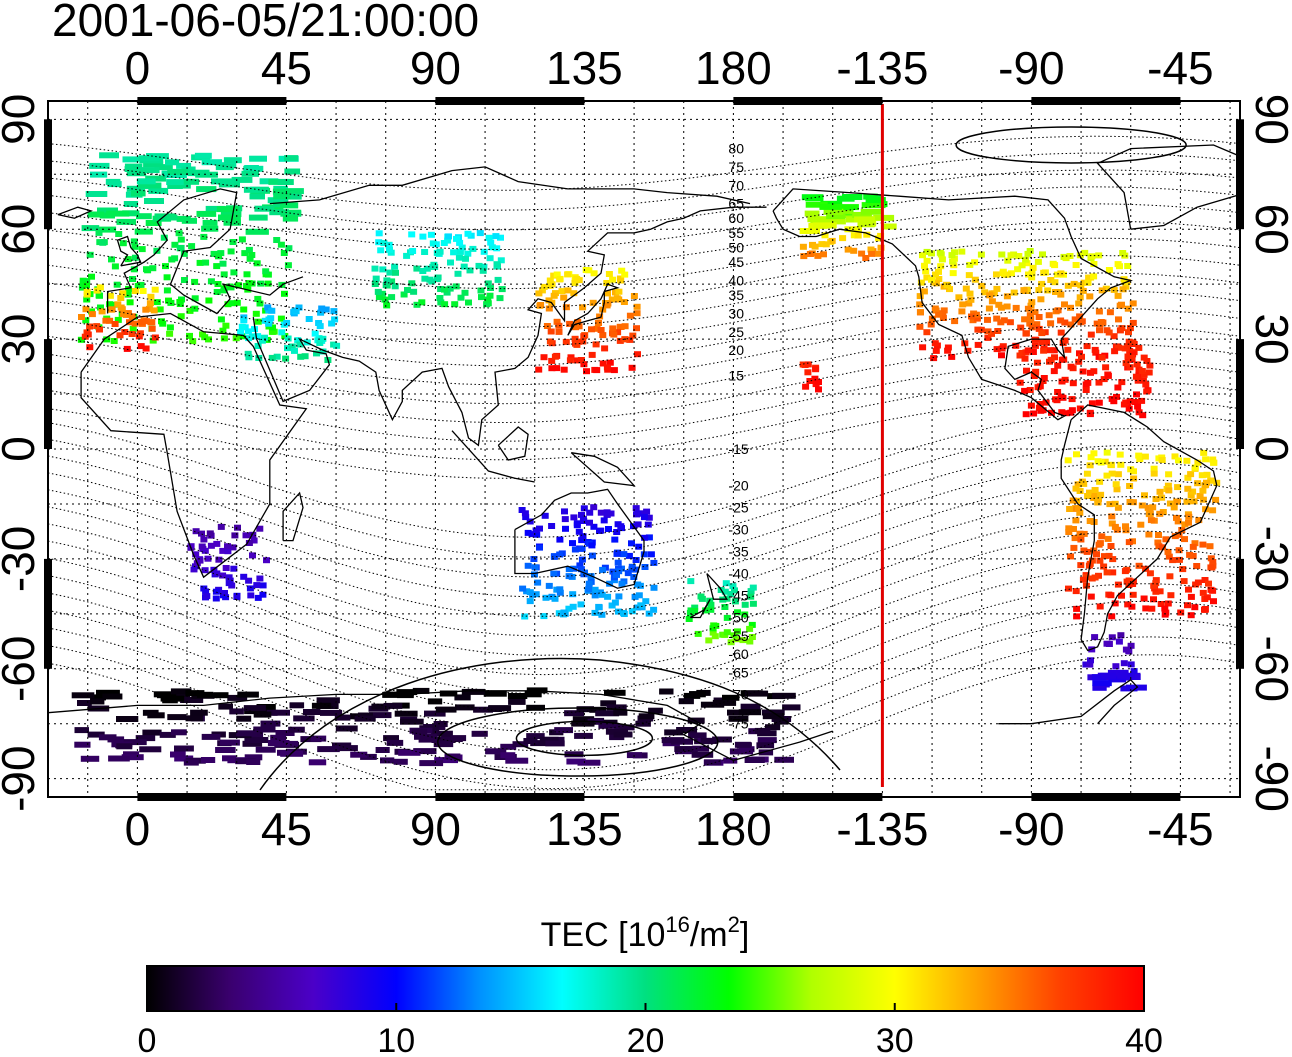  Describe the element at coordinates (736, 185) in the screenshot. I see `mlat-label: 70` at that location.